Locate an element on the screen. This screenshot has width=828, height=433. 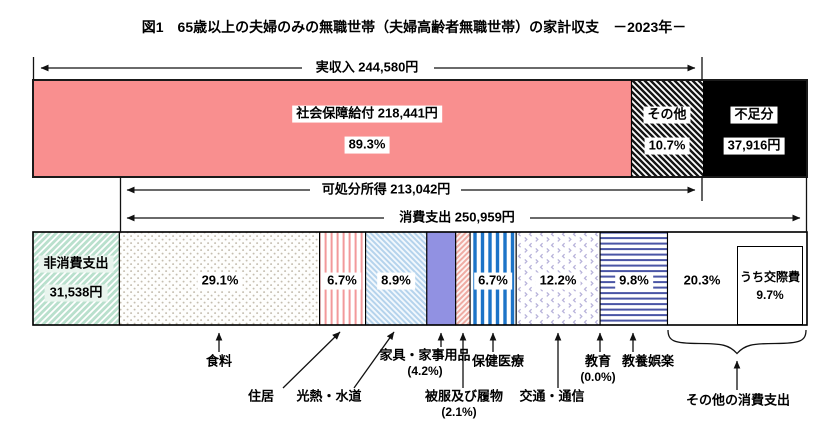
bar-label-transport-pct: 12.2% is located at coordinates (558, 281).